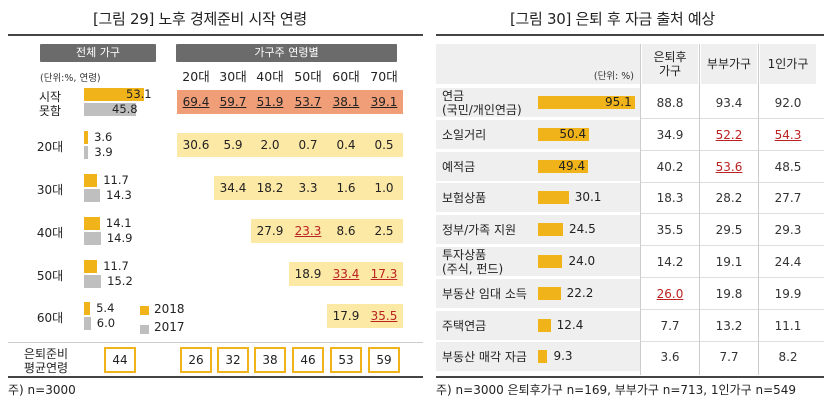  Describe the element at coordinates (670, 167) in the screenshot. I see `table-cell: 40.2` at that location.